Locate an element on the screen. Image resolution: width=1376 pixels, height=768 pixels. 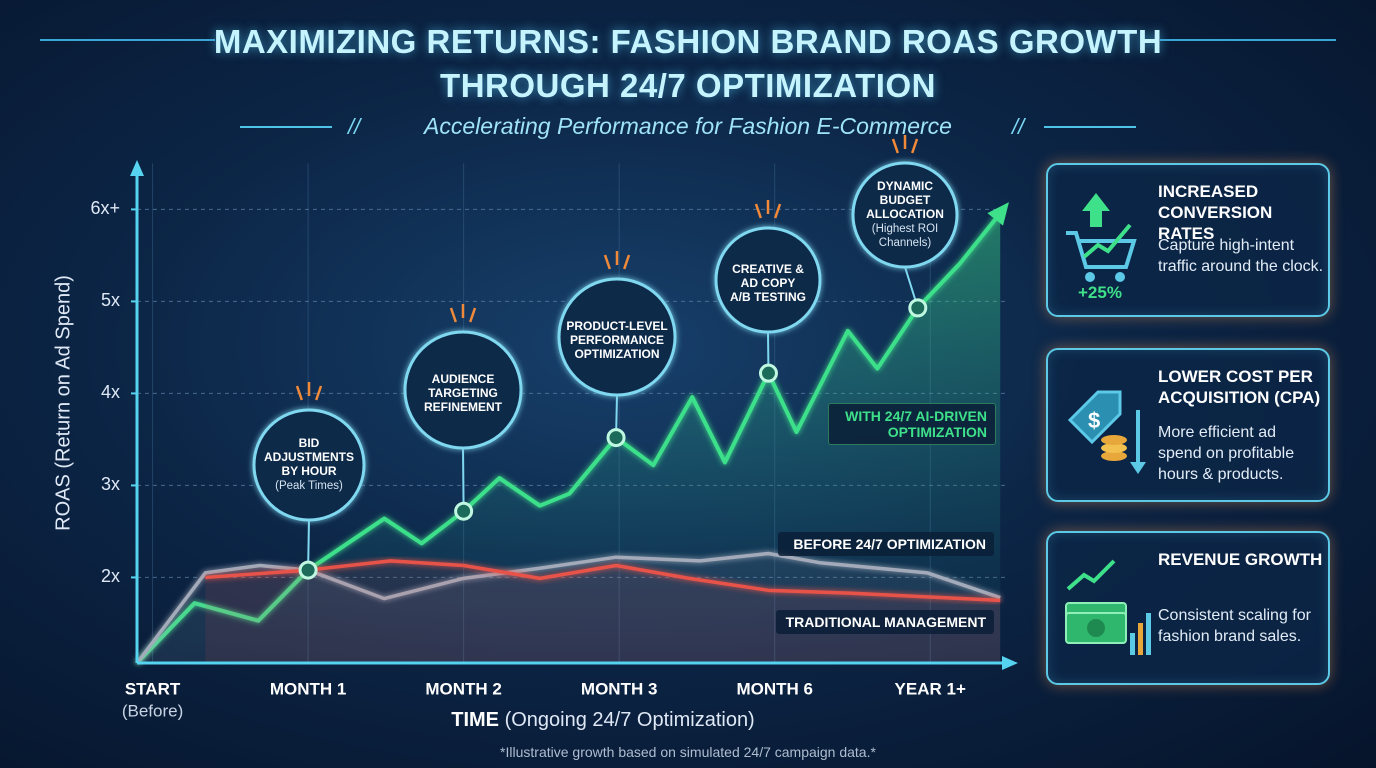
cart-icon is located at coordinates (1101, 237).